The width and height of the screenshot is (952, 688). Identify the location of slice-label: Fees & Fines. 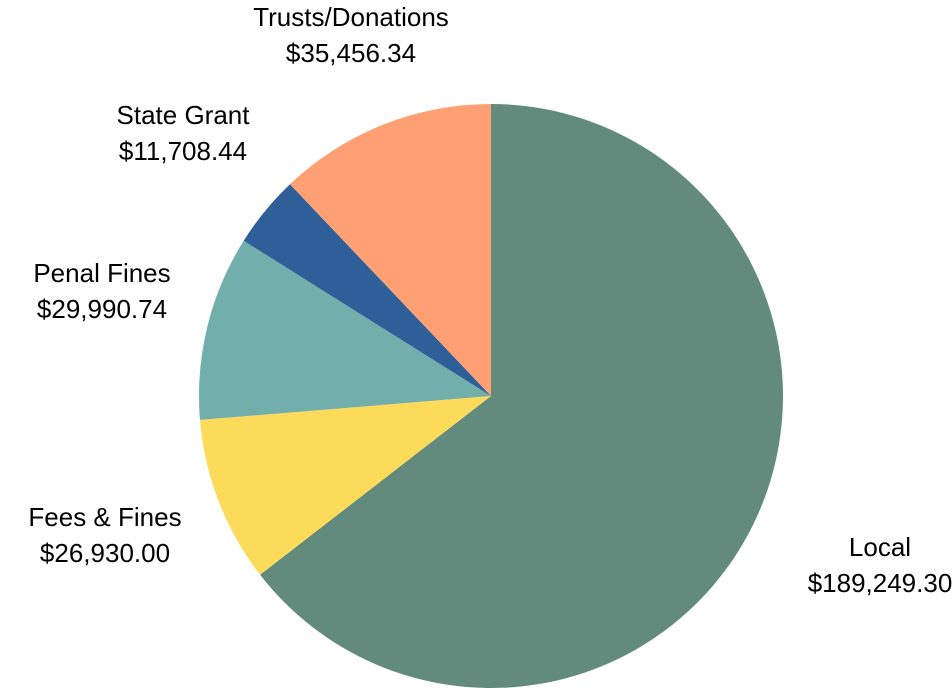
(104, 517).